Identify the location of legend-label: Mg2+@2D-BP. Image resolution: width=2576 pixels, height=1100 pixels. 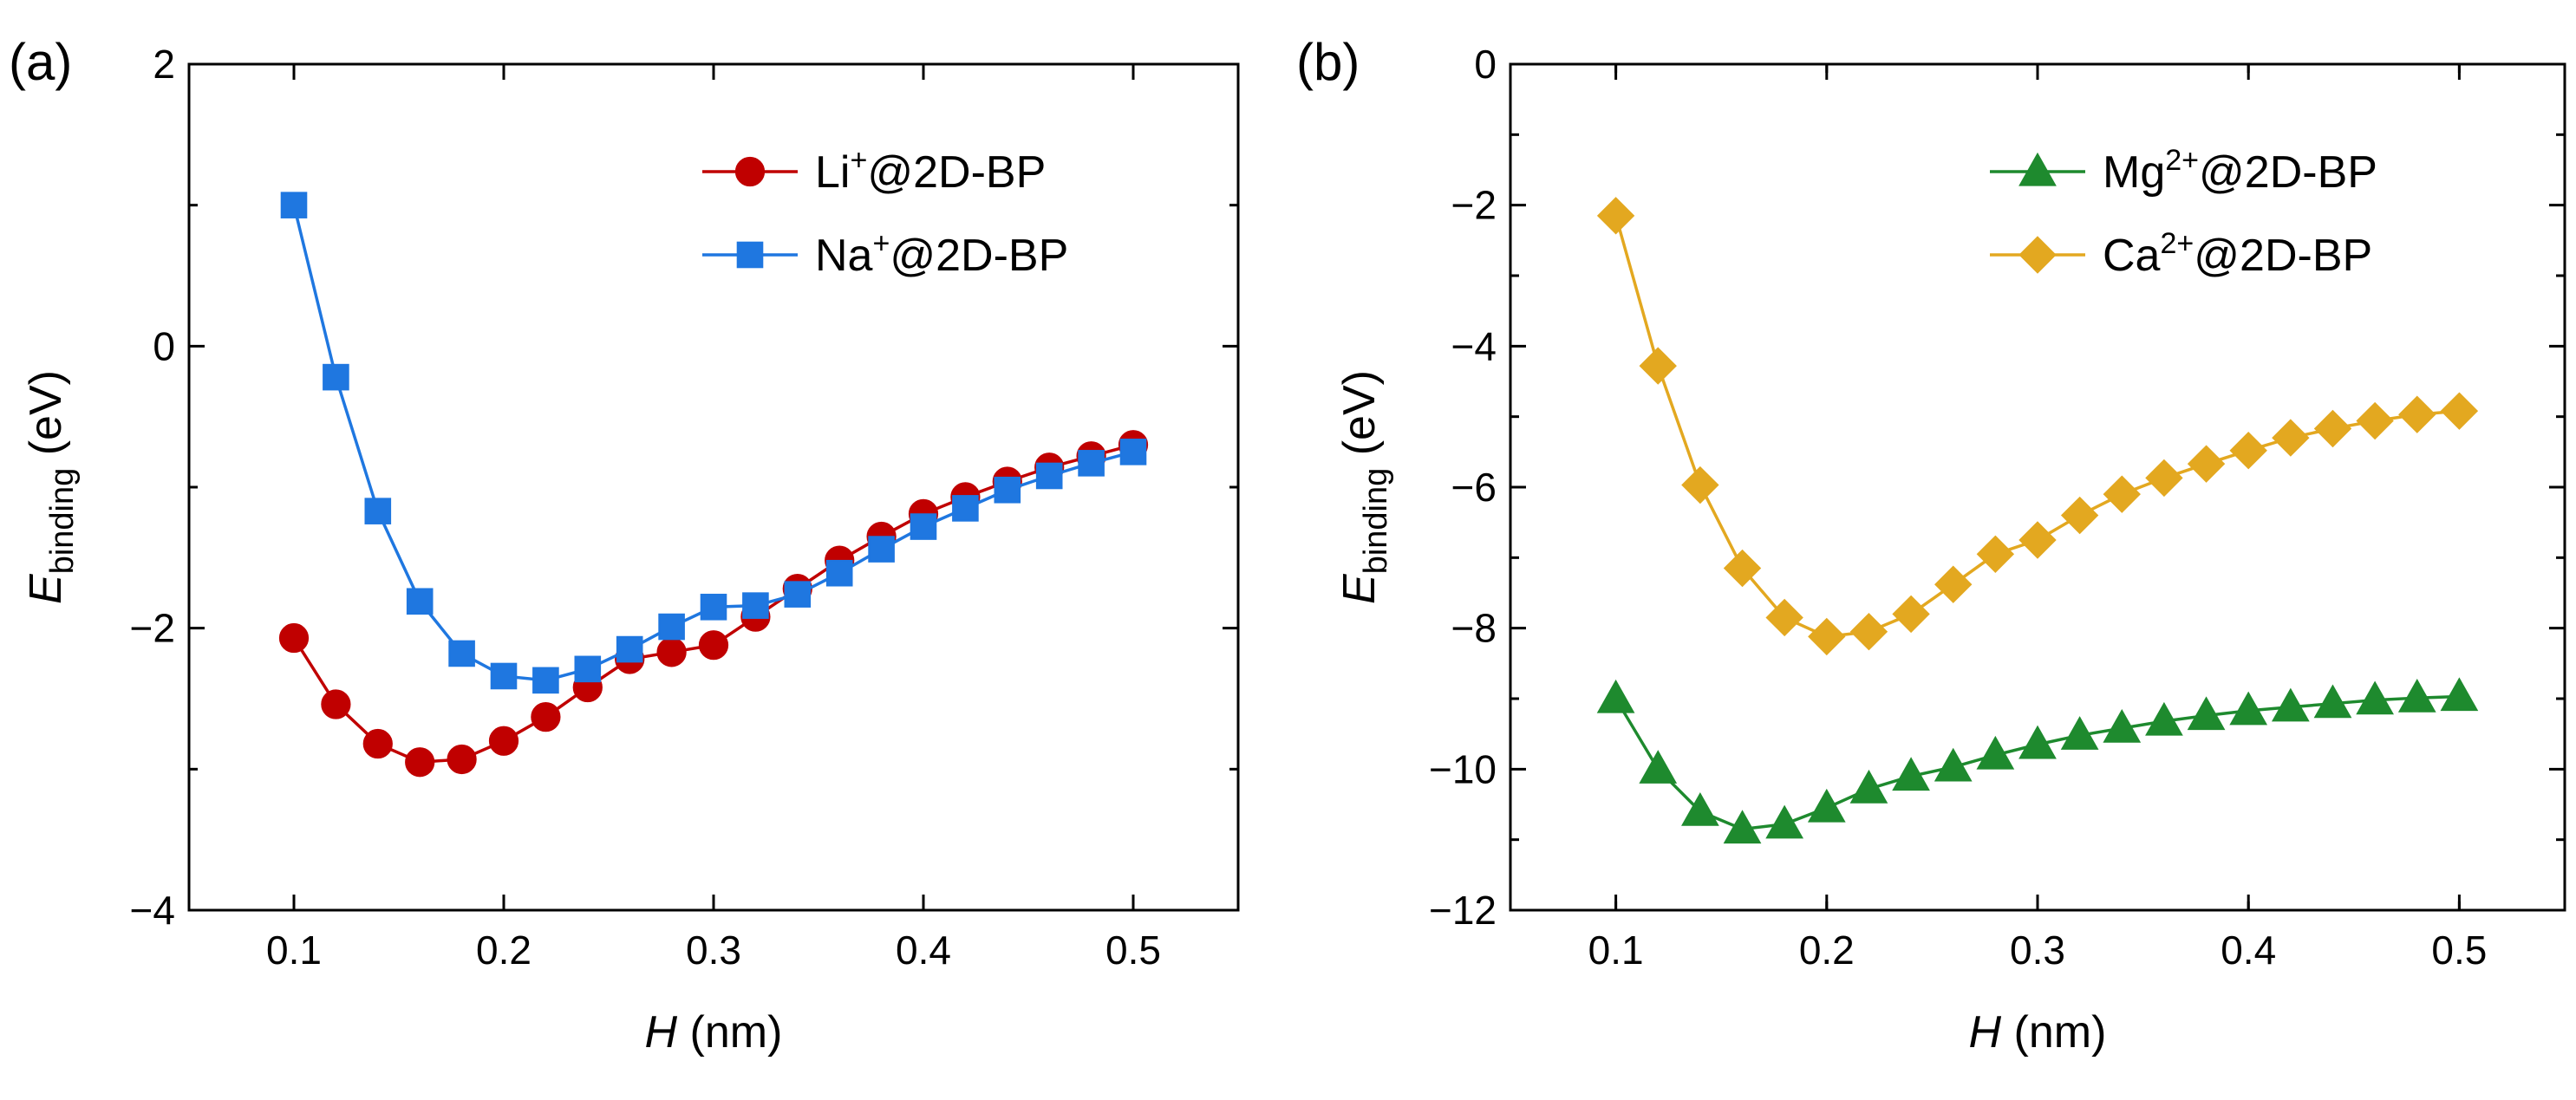
(2240, 171).